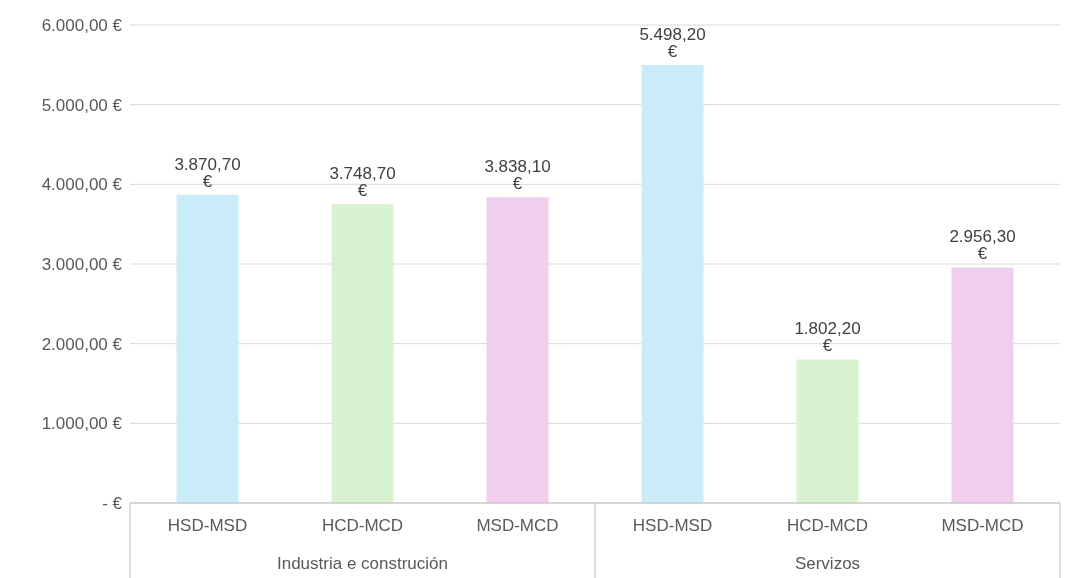  What do you see at coordinates (82, 25) in the screenshot?
I see `y-tick-label: 6.000,00 €` at bounding box center [82, 25].